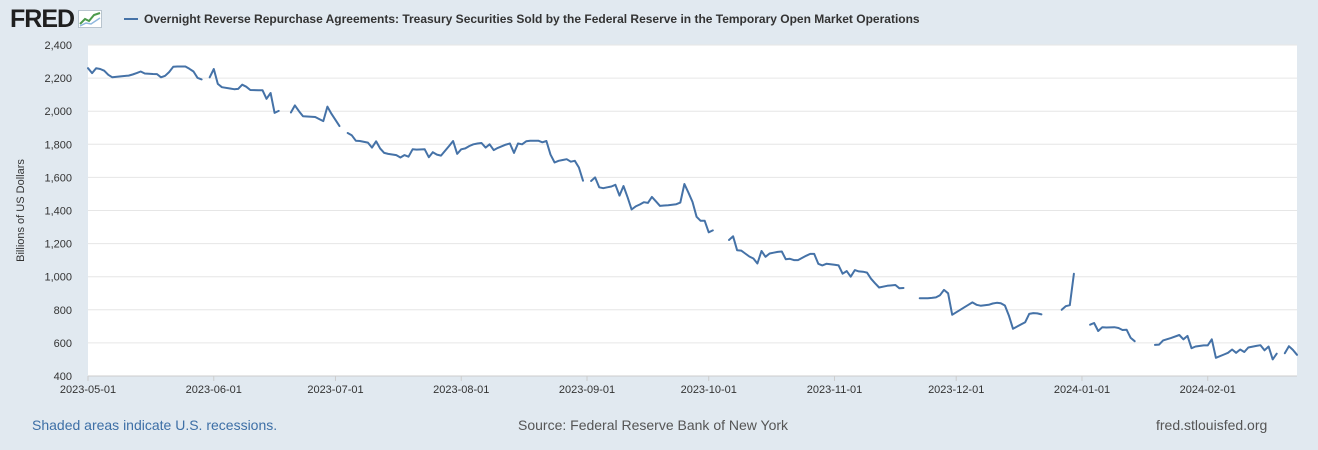 The width and height of the screenshot is (1318, 450). What do you see at coordinates (90, 19) in the screenshot?
I see `trend-chart-icon` at bounding box center [90, 19].